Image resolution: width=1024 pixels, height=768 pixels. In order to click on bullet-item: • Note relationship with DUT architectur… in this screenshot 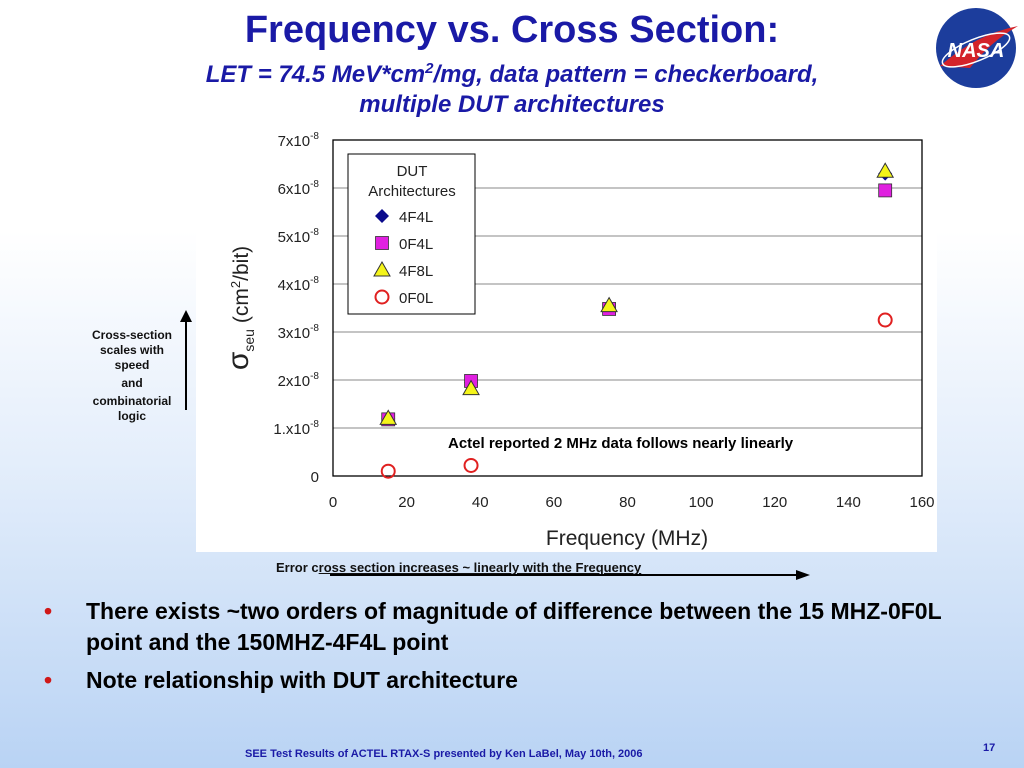, I will do `click(492, 680)`.